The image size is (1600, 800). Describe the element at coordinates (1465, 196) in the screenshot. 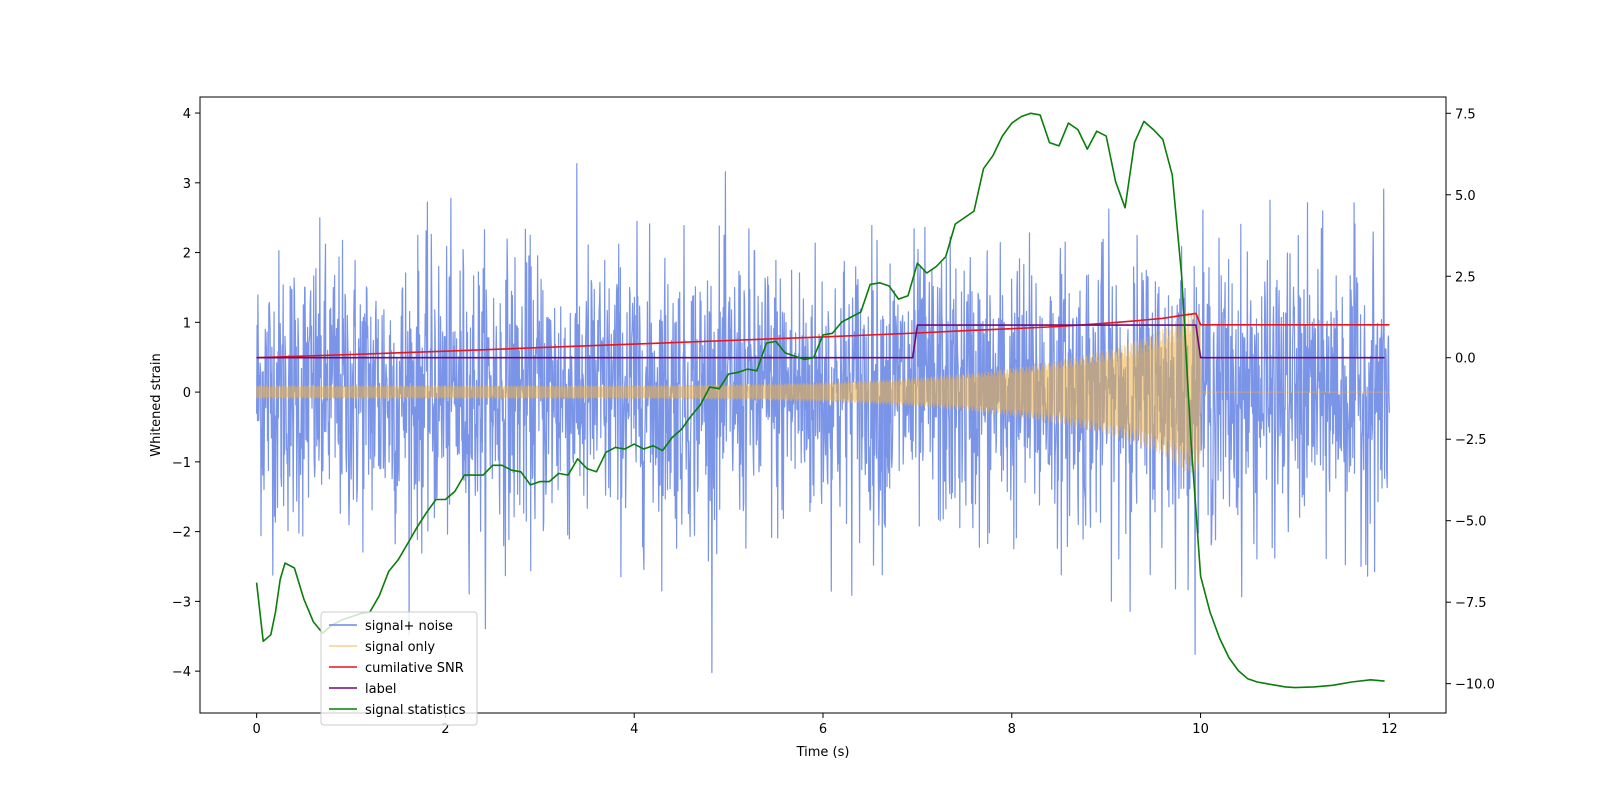

I see `y2-tick-label: 5.0` at that location.